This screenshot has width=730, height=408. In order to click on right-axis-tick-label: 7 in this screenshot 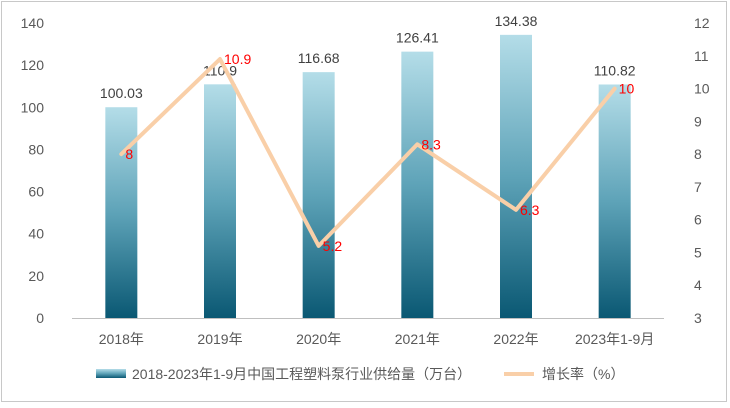, I will do `click(698, 187)`.